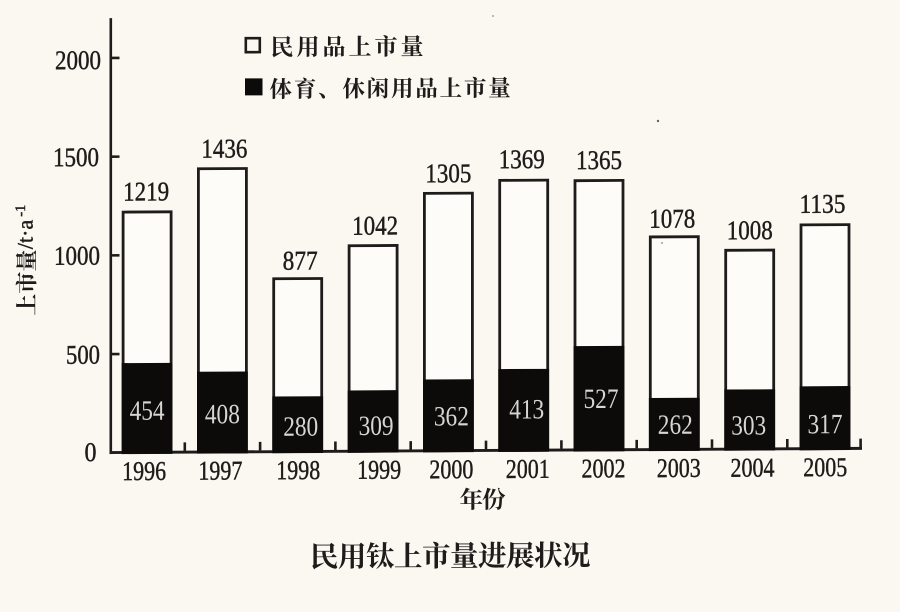 The height and width of the screenshot is (612, 900). Describe the element at coordinates (526, 409) in the screenshot. I see `svg-text: 413` at that location.